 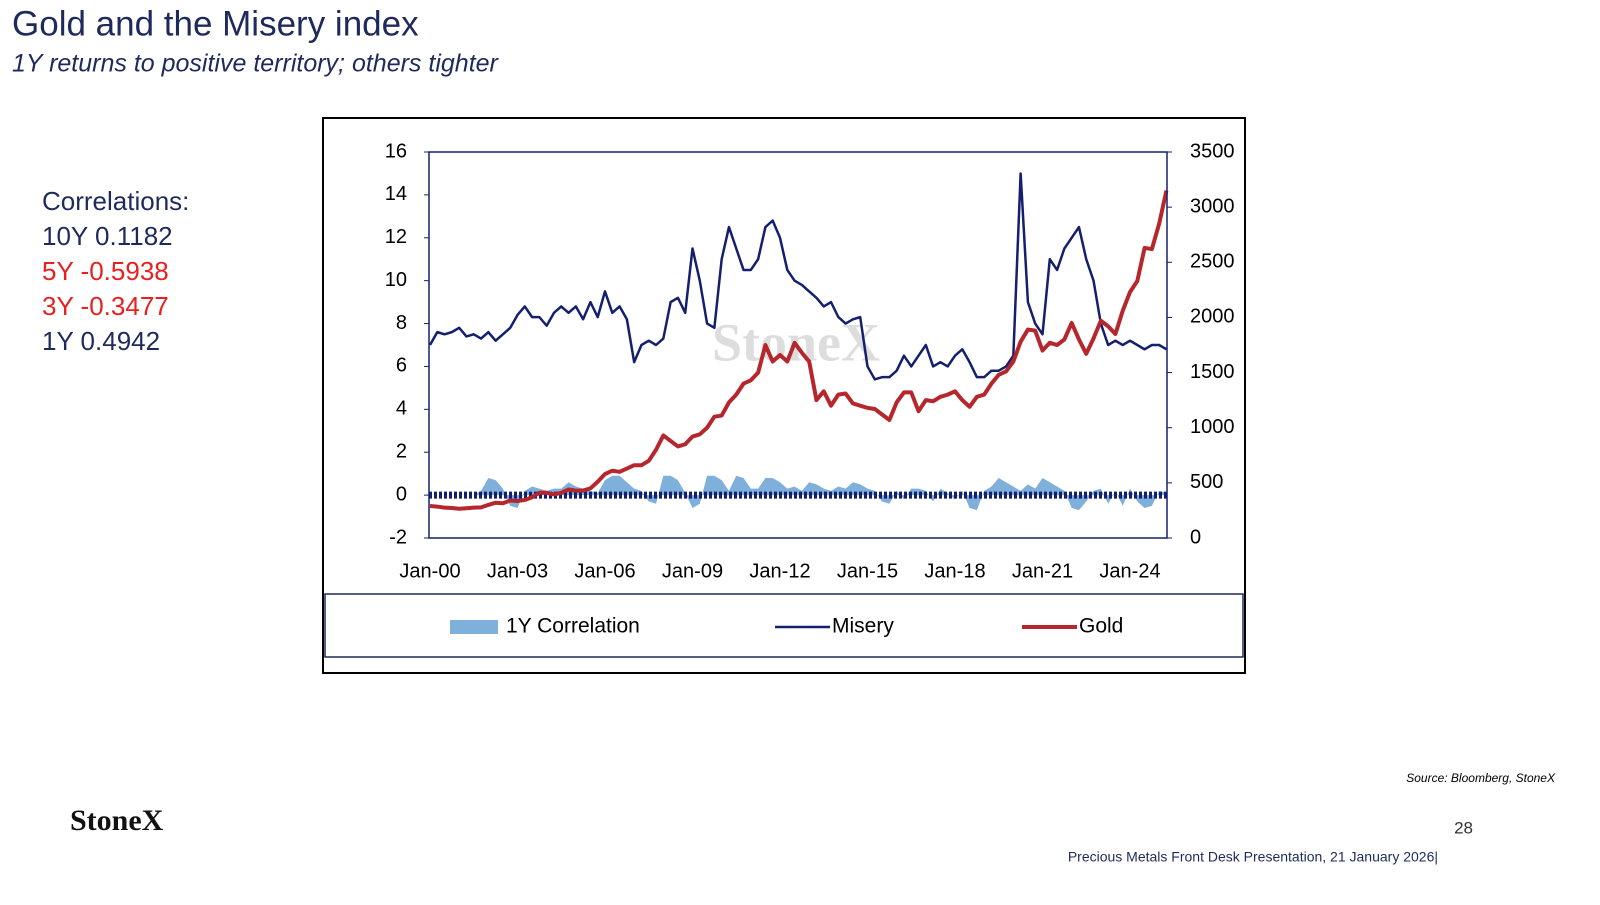 I want to click on legend-frame, so click(x=784, y=625).